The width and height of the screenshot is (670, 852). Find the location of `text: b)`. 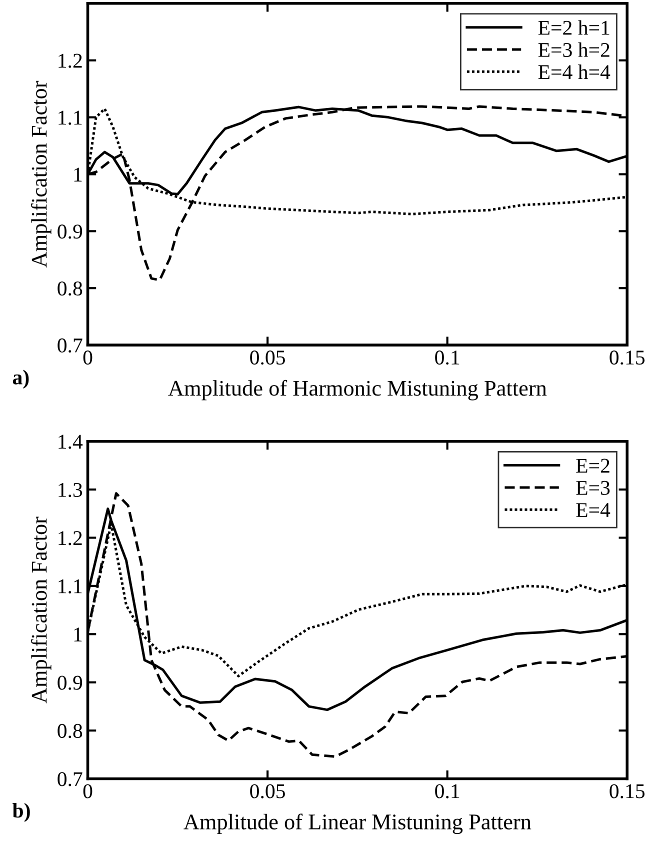

text: b) is located at coordinates (21, 812).